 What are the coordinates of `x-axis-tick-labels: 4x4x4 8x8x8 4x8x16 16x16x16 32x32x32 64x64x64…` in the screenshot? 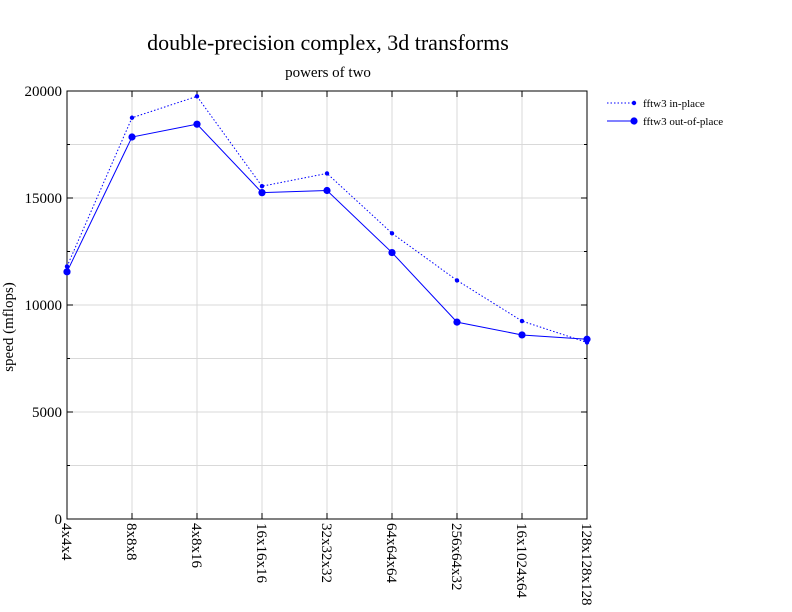 It's located at (326, 564).